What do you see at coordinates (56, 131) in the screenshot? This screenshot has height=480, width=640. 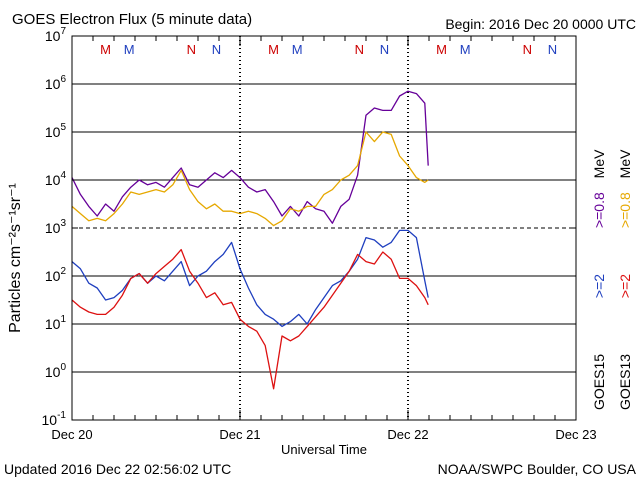 I see `y-tick-label: 10⁵` at bounding box center [56, 131].